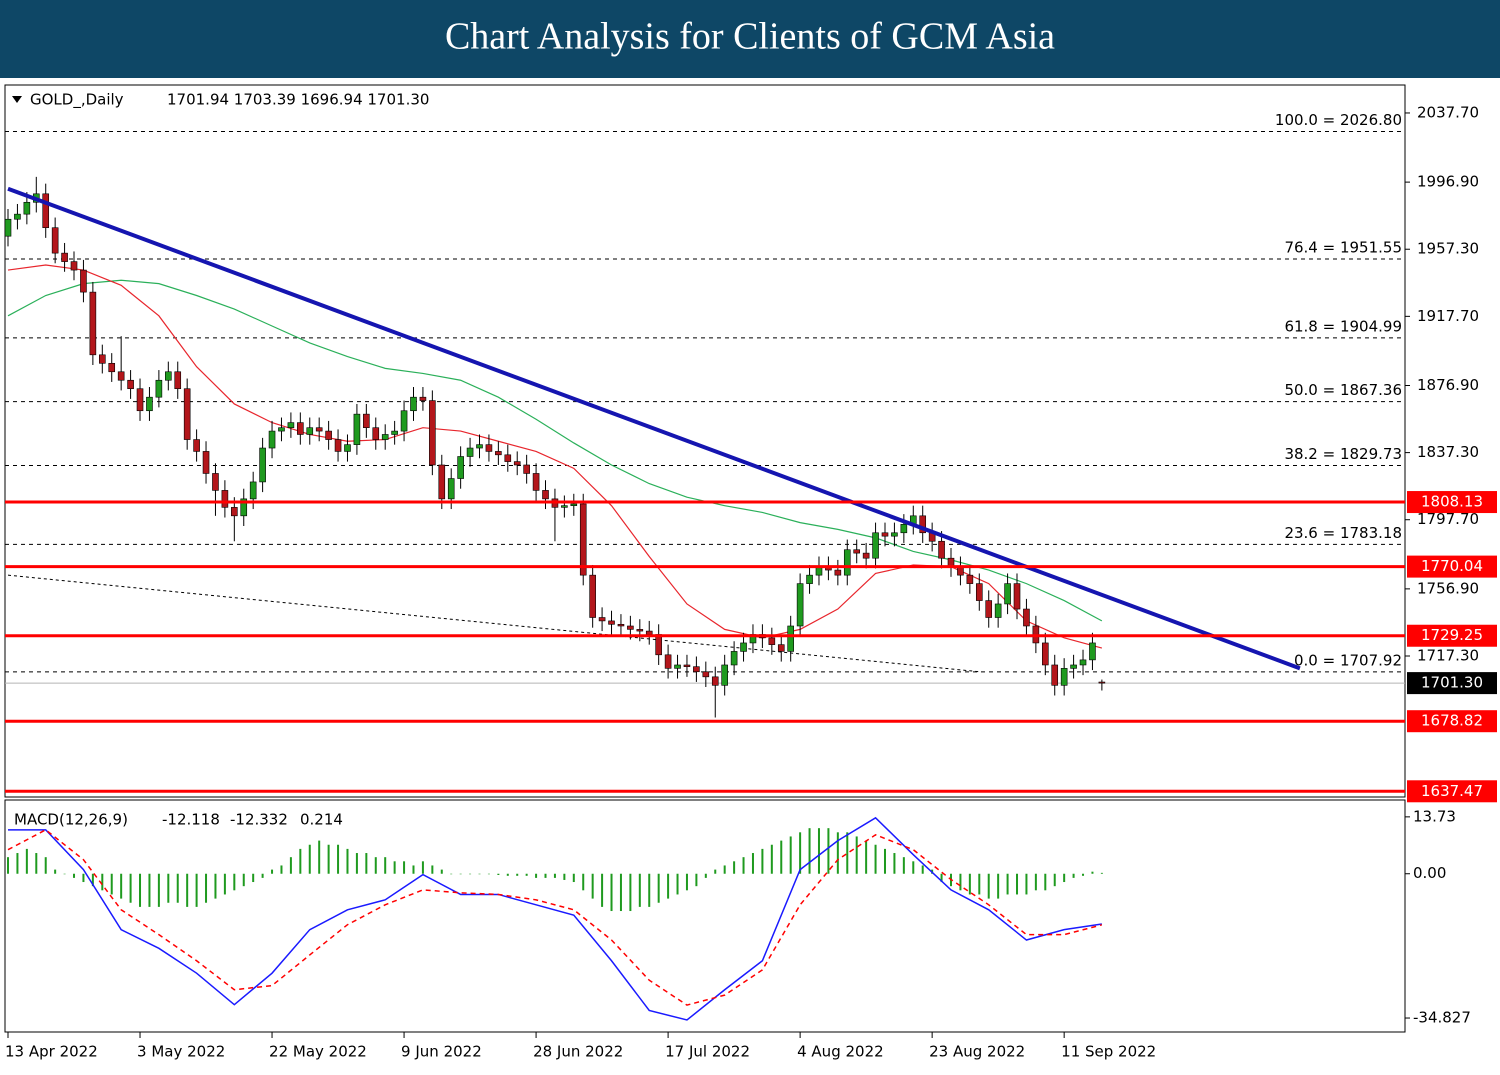 Image resolution: width=1500 pixels, height=1075 pixels. What do you see at coordinates (298, 100) in the screenshot?
I see `ohlc-text: 1701.94 1703.39 1696.94 1701.30` at bounding box center [298, 100].